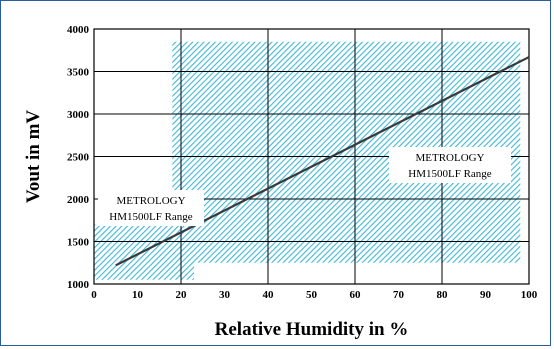  Describe the element at coordinates (94, 295) in the screenshot. I see `x-tick-label: 0` at that location.